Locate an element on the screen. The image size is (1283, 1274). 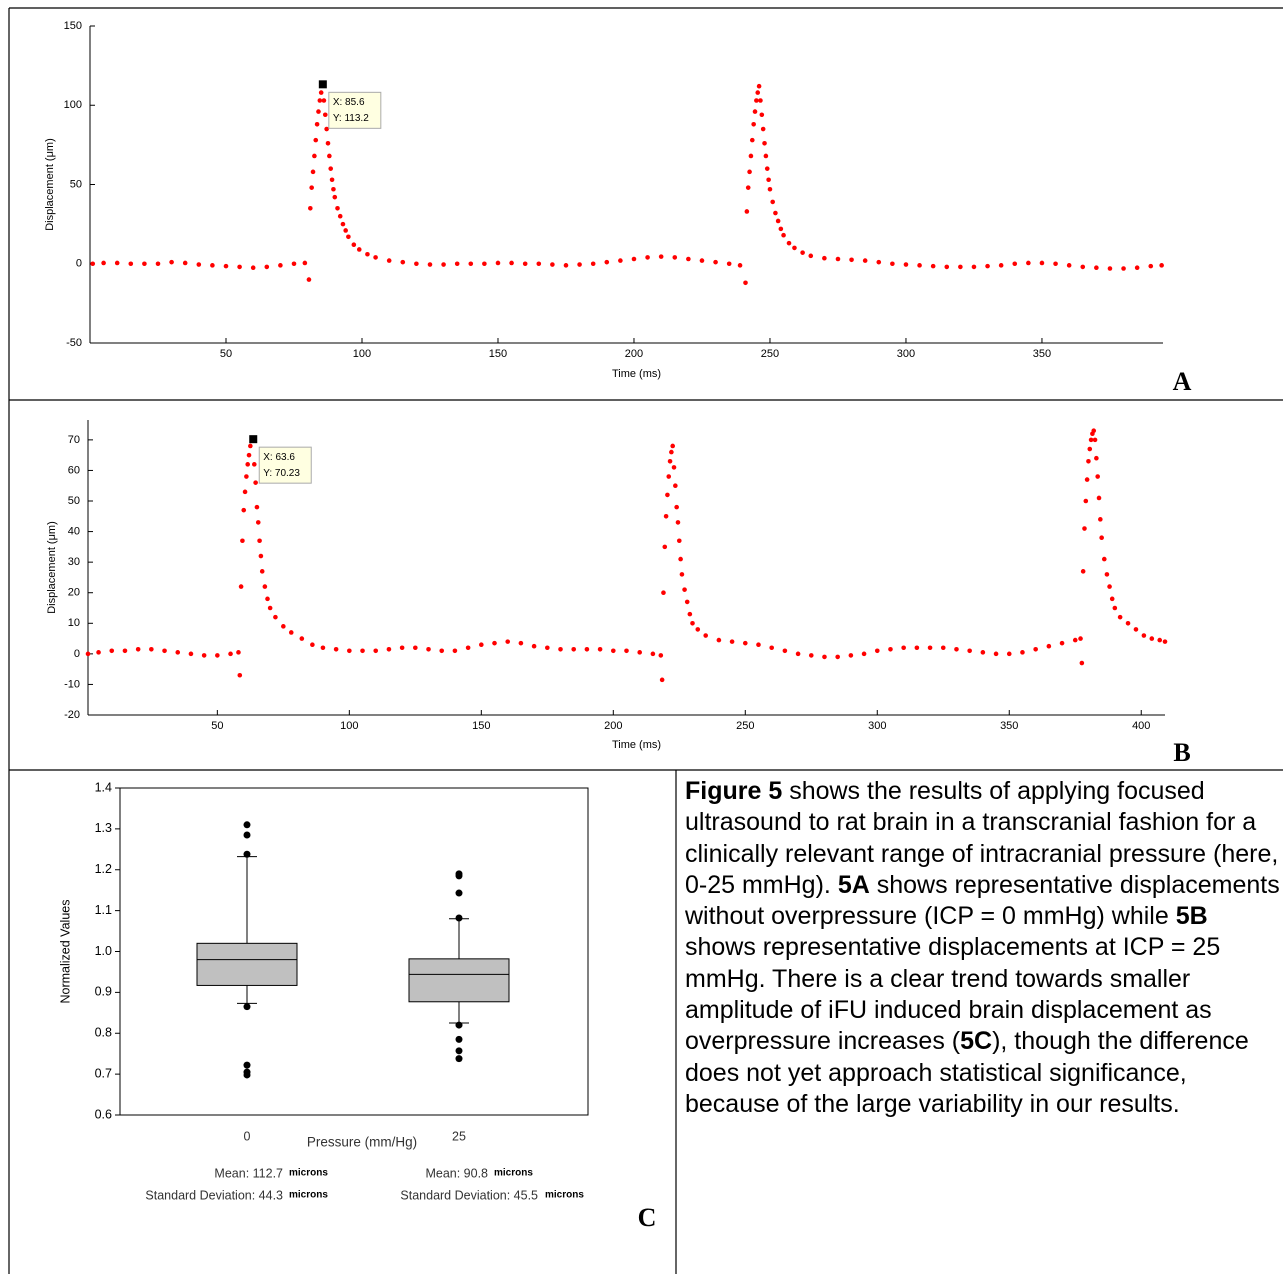
x-tick-label: 50 is located at coordinates (217, 726).